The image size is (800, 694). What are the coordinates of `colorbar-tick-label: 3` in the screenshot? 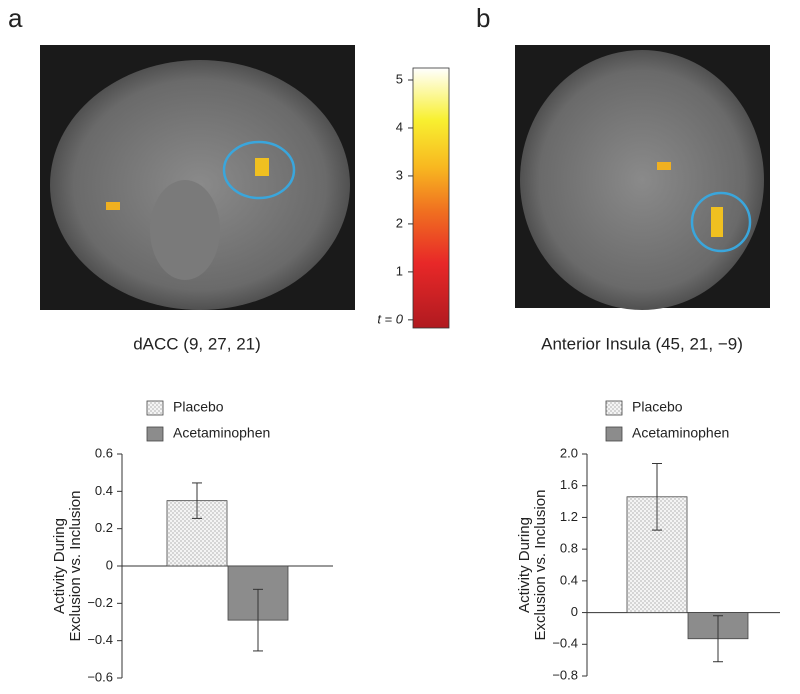 It's located at (399, 174).